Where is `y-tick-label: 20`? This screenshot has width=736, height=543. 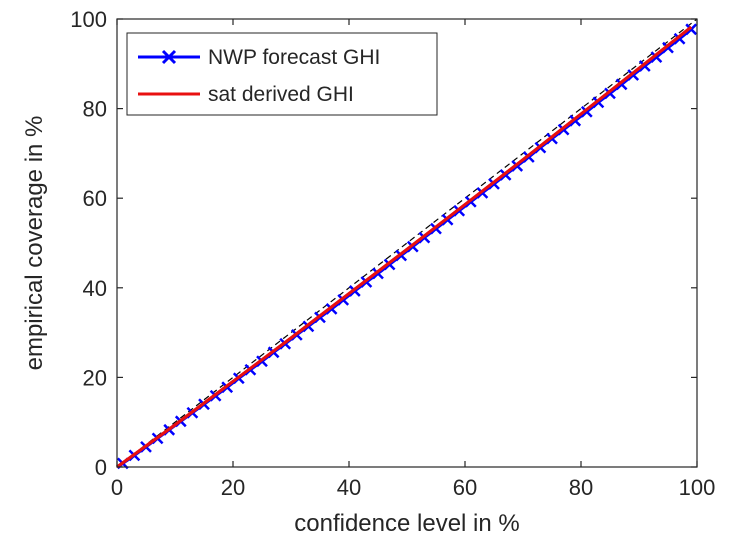 y-tick-label: 20 is located at coordinates (95, 377).